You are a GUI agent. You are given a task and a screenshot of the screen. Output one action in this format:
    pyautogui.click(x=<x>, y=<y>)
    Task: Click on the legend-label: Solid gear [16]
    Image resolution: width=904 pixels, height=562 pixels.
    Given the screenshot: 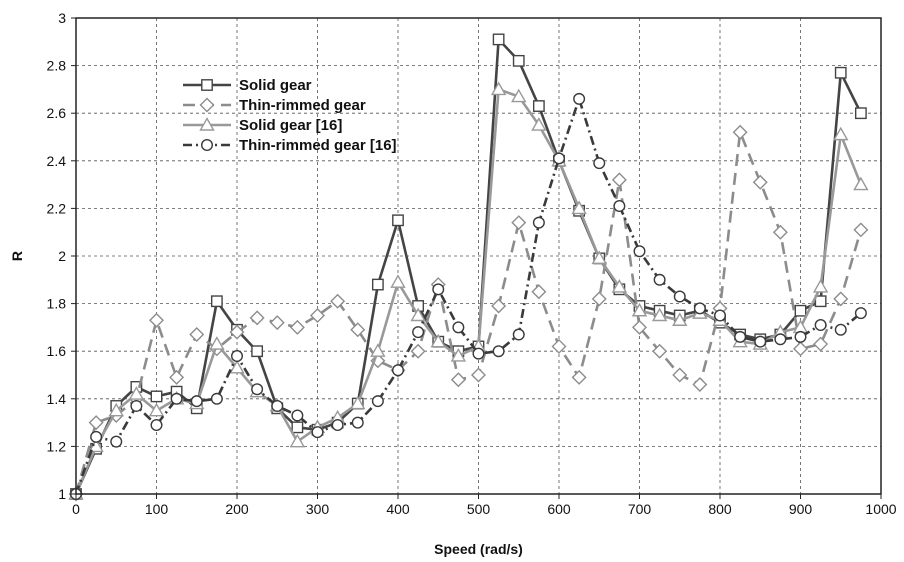 What is the action you would take?
    pyautogui.click(x=290, y=125)
    